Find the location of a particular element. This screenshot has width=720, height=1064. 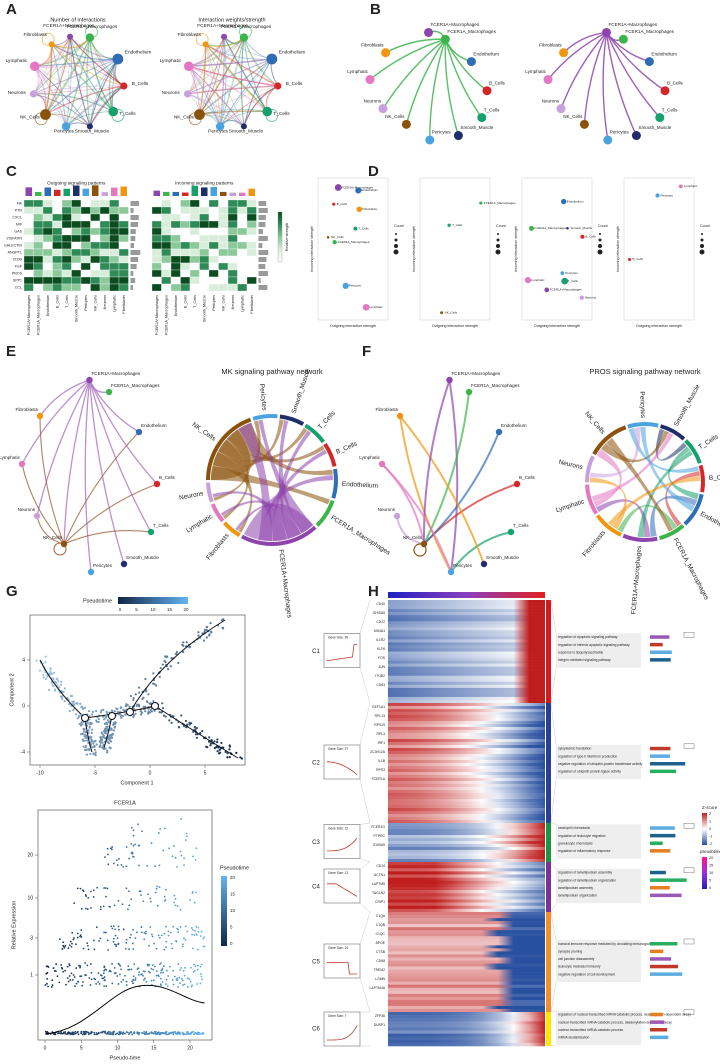

column-label: Lymphatic is located at coordinates (114, 303).